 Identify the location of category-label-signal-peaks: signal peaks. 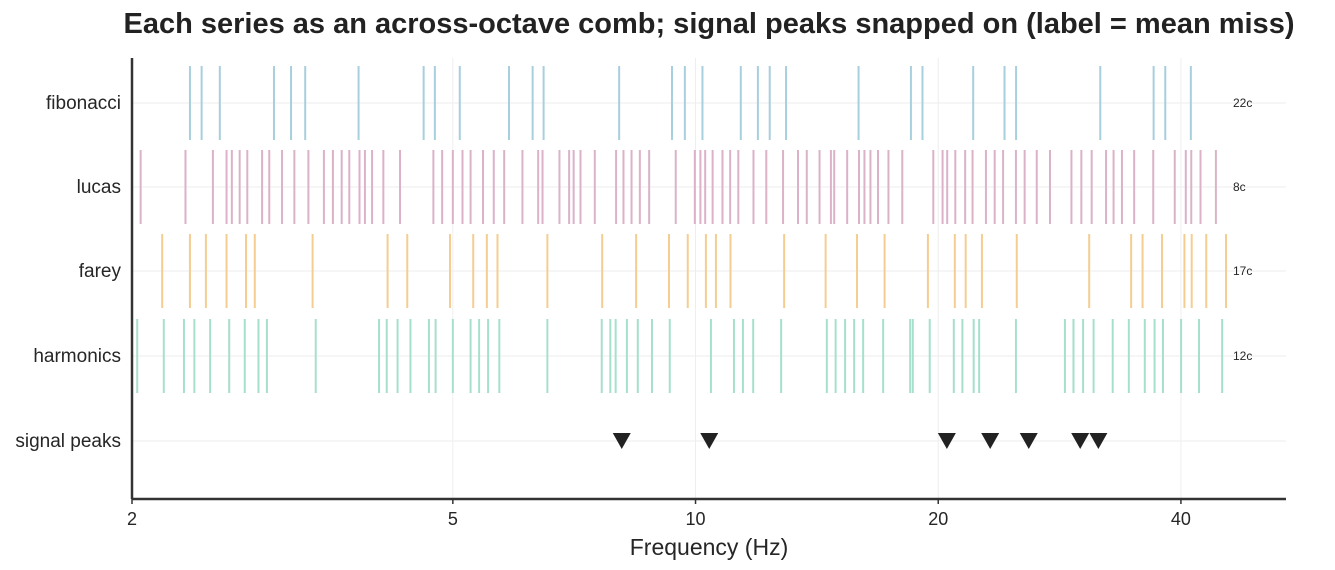
(68, 441).